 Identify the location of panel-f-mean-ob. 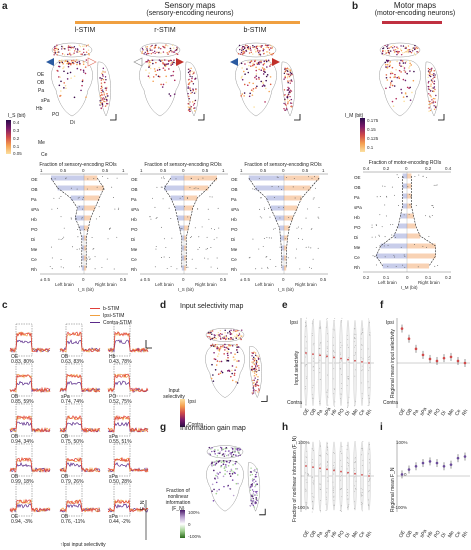
(409, 339).